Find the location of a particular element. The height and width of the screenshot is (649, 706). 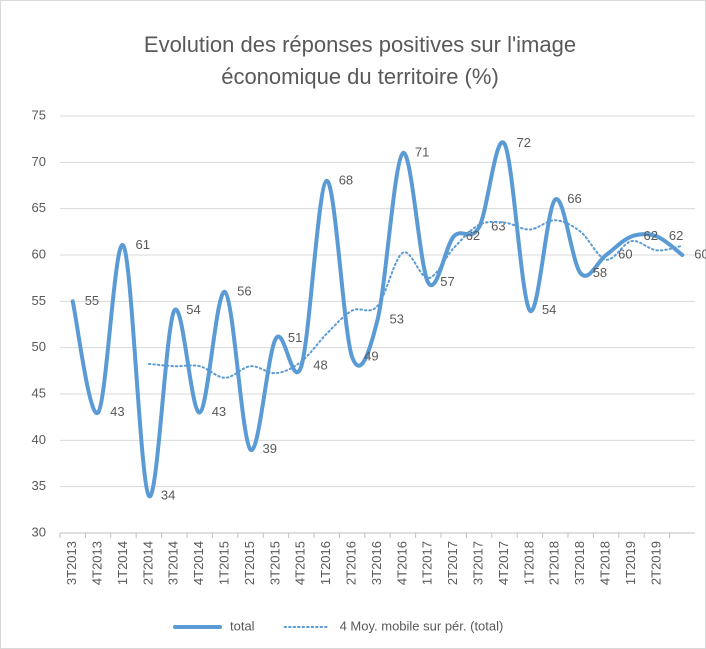

x-tick-label: 1T2017 is located at coordinates (427, 563).